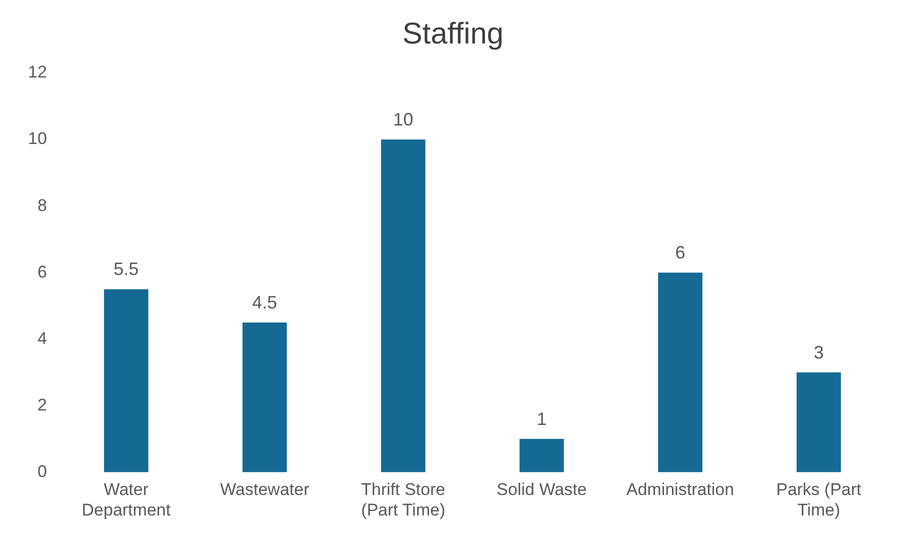 Image resolution: width=906 pixels, height=542 pixels. What do you see at coordinates (42, 338) in the screenshot?
I see `y-tick-label: 4` at bounding box center [42, 338].